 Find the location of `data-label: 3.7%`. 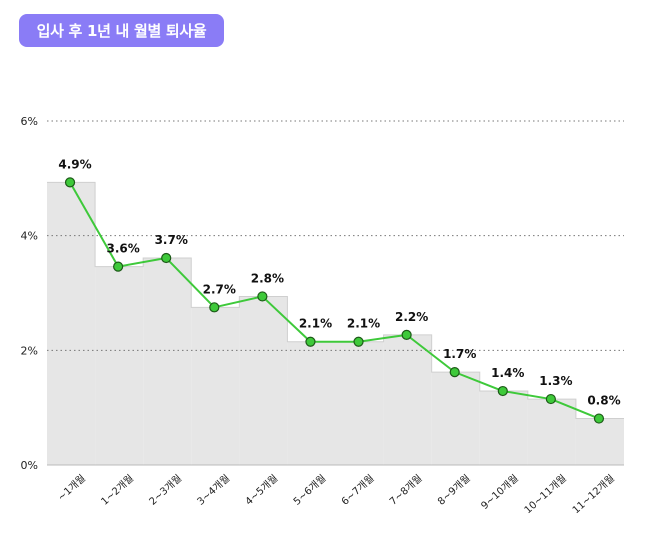

data-label: 3.7% is located at coordinates (171, 240).